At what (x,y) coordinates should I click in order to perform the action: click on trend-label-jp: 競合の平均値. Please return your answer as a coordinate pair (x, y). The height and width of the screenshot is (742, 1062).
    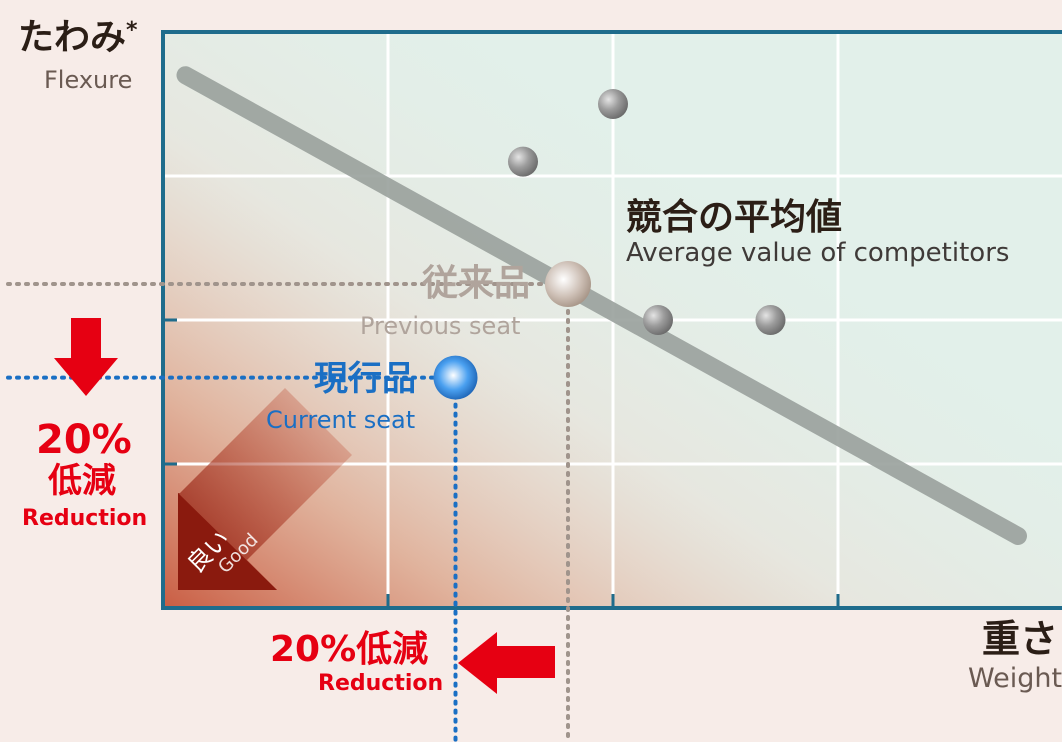
    Looking at the image, I should click on (734, 217).